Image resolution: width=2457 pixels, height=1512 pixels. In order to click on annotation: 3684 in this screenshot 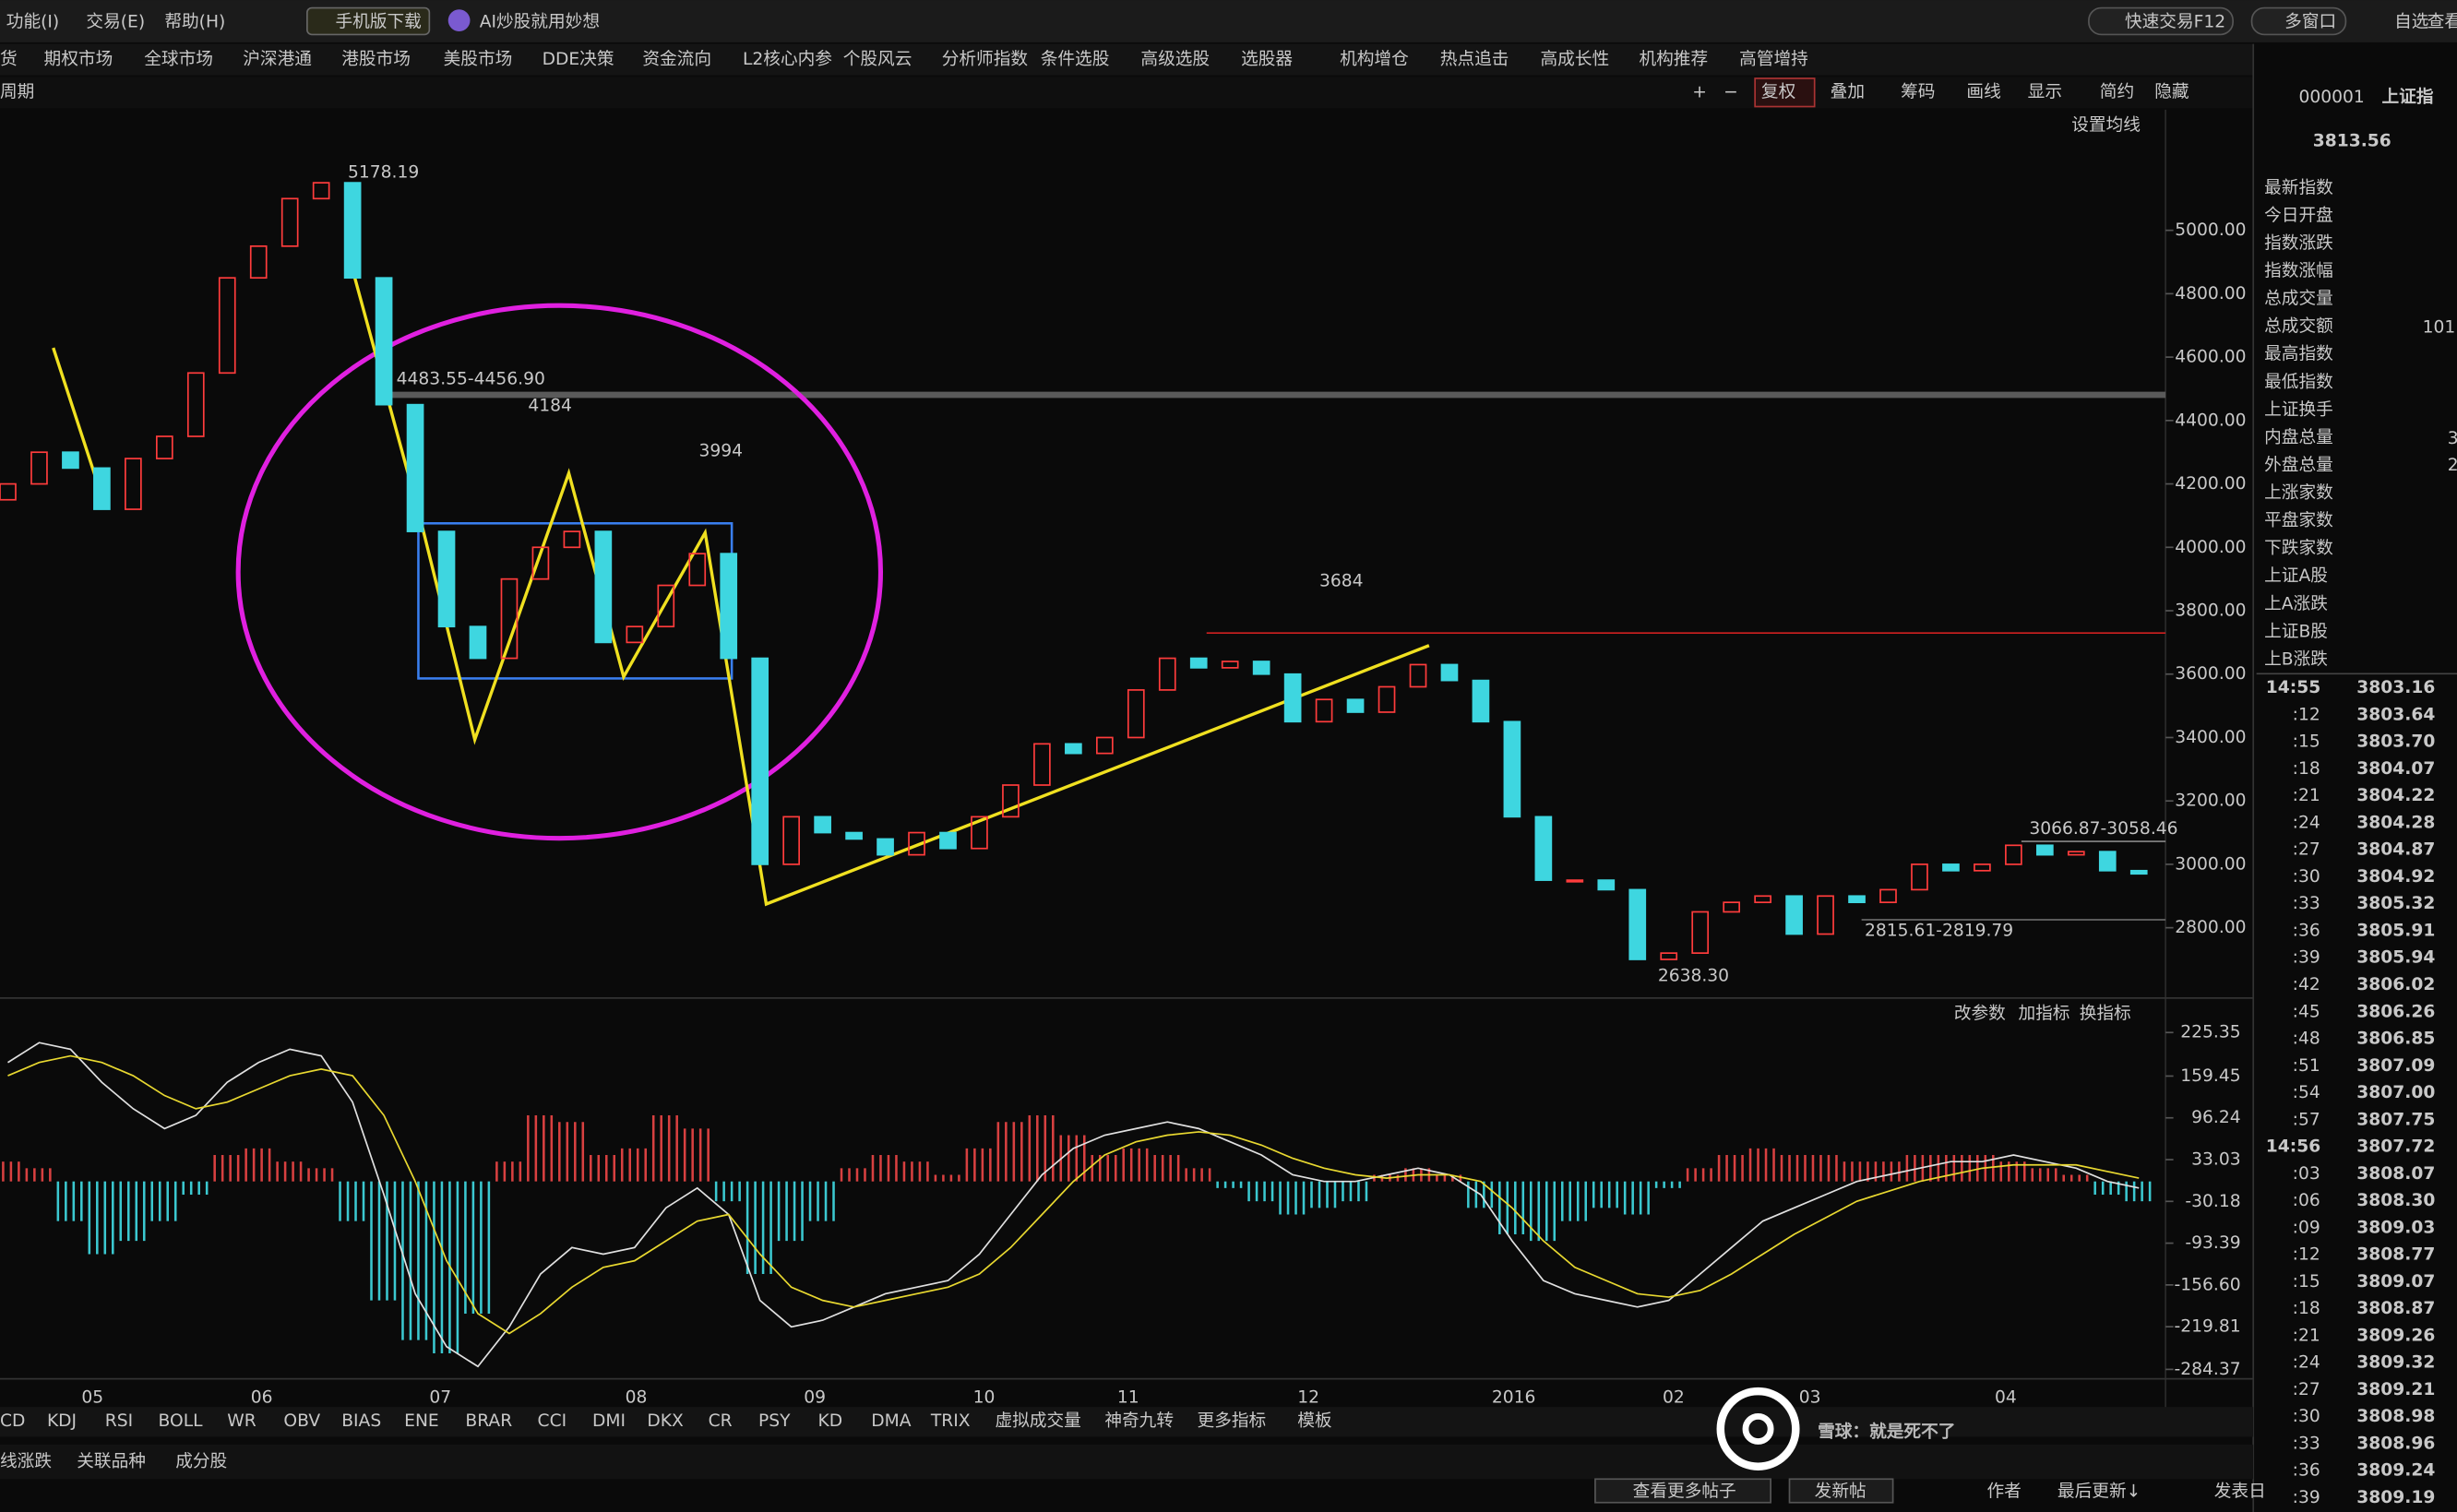, I will do `click(1342, 581)`.